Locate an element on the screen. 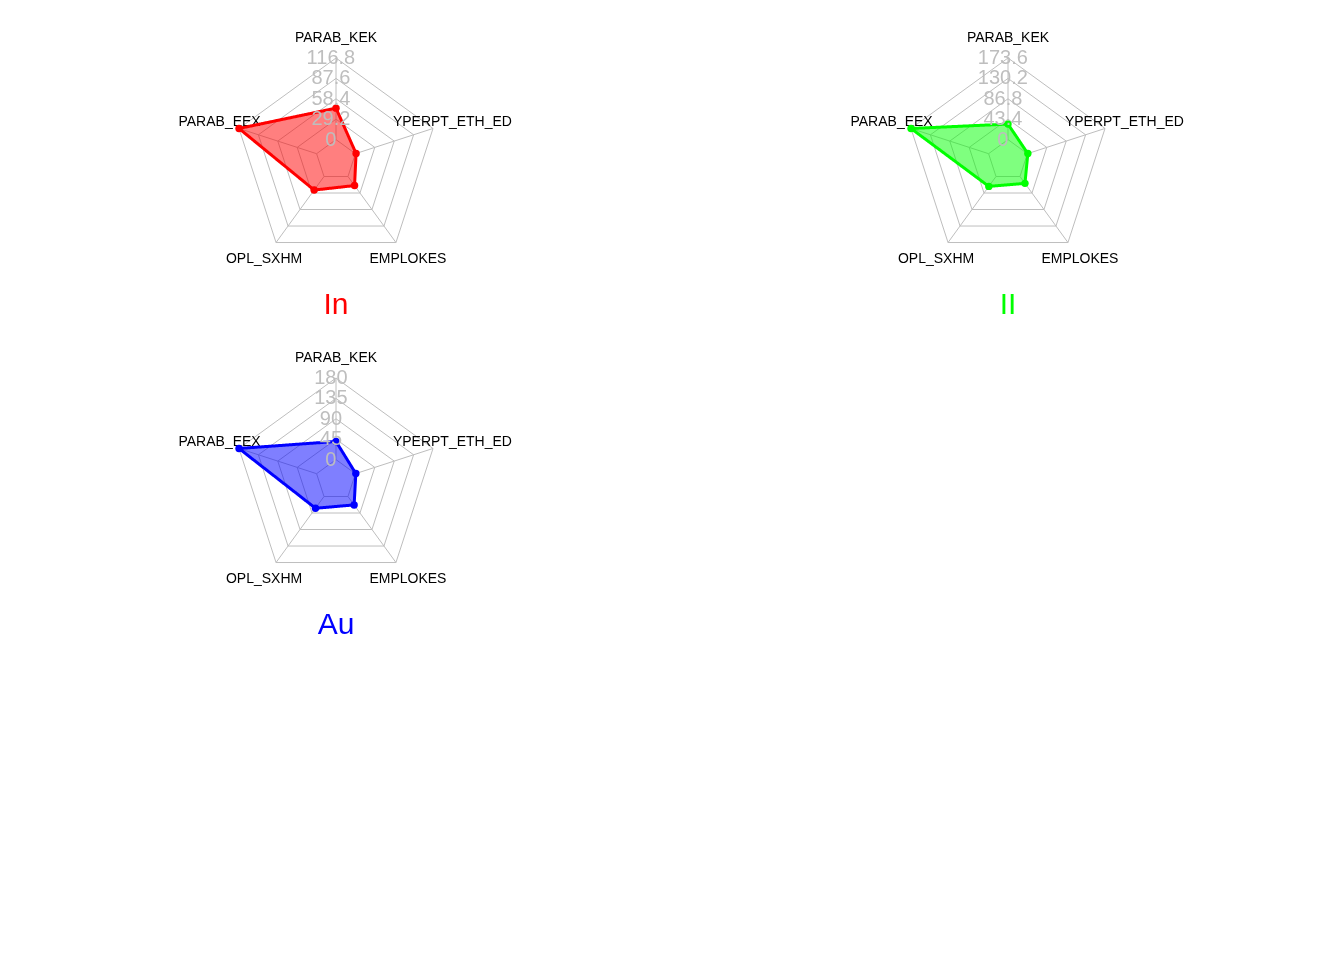 The image size is (1344, 960). y-tick-label: 116.8 is located at coordinates (331, 57).